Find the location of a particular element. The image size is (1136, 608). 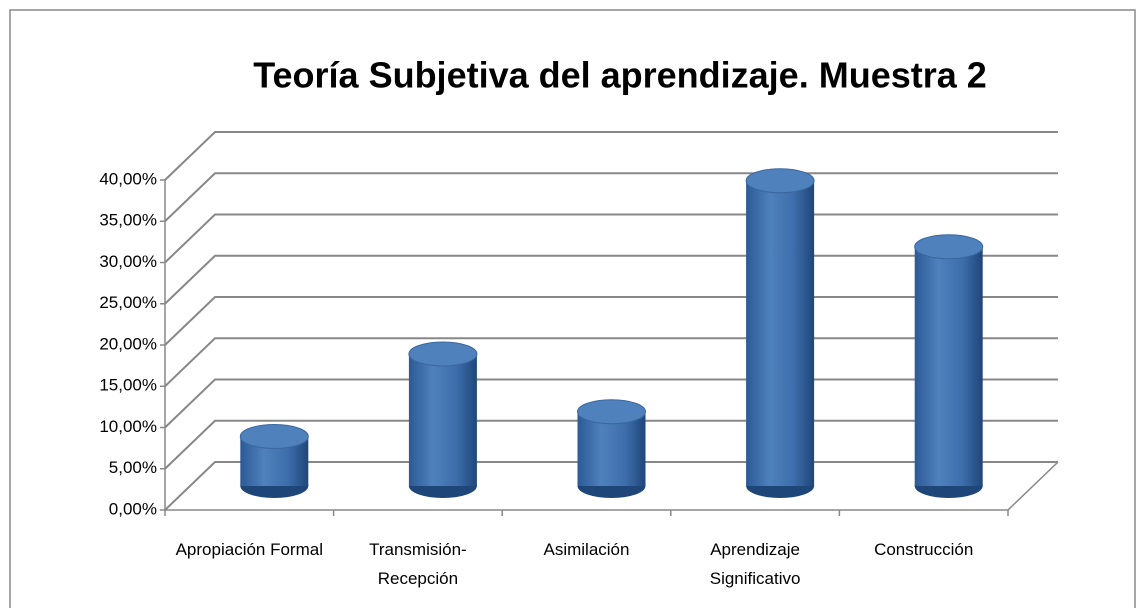

y-tick-label: 0,00% is located at coordinates (133, 508).